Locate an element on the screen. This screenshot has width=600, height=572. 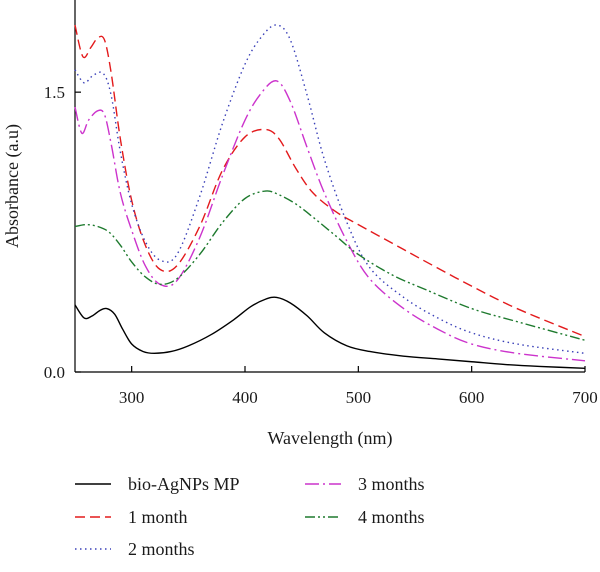
legend-label: bio-AgNPs MP is located at coordinates (184, 484).